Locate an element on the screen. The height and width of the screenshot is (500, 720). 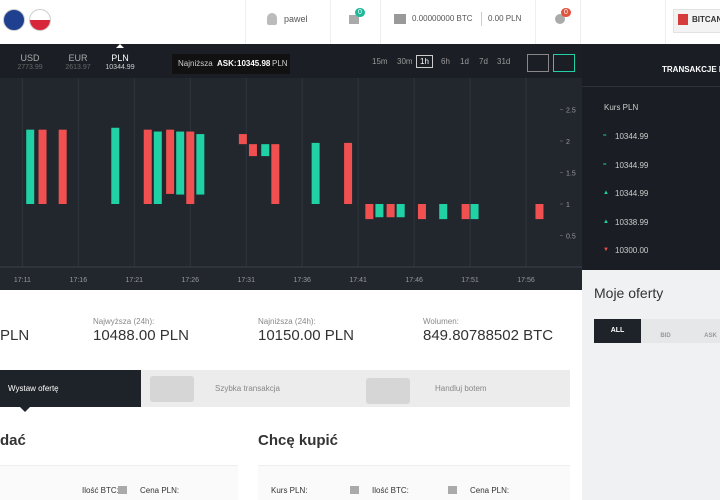
buy-form is located at coordinates (414, 482).